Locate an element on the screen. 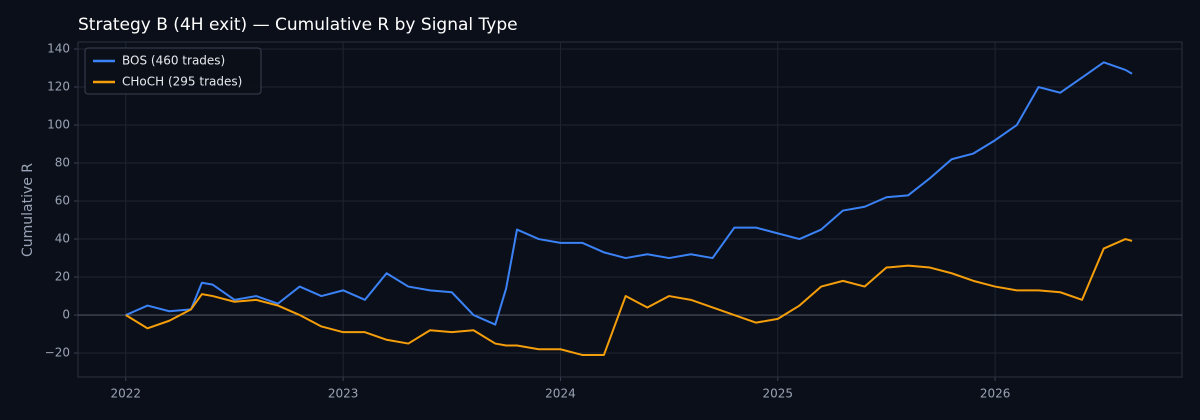  y-tick-label: 80 is located at coordinates (62, 163).